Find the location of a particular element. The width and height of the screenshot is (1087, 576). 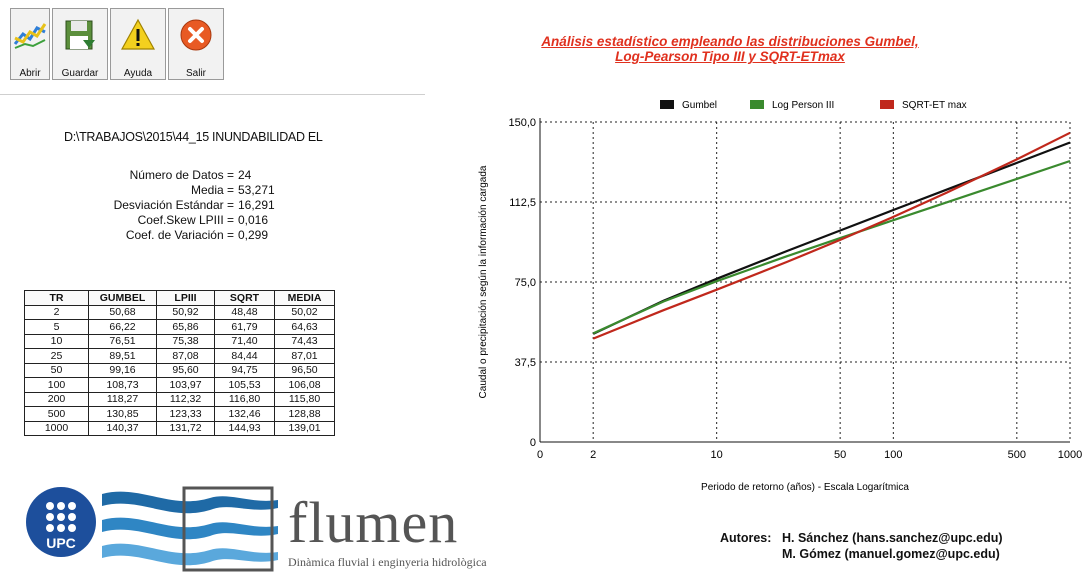

authors-label: Autores: is located at coordinates (746, 538).